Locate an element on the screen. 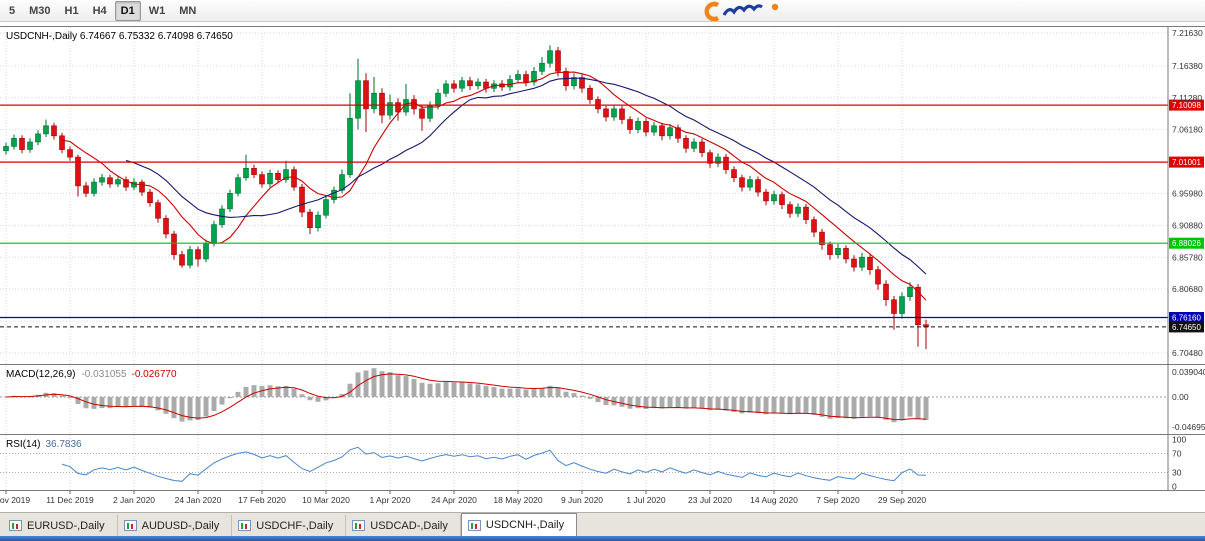  chart-tab-label: USDCHF-,Daily is located at coordinates (295, 525).